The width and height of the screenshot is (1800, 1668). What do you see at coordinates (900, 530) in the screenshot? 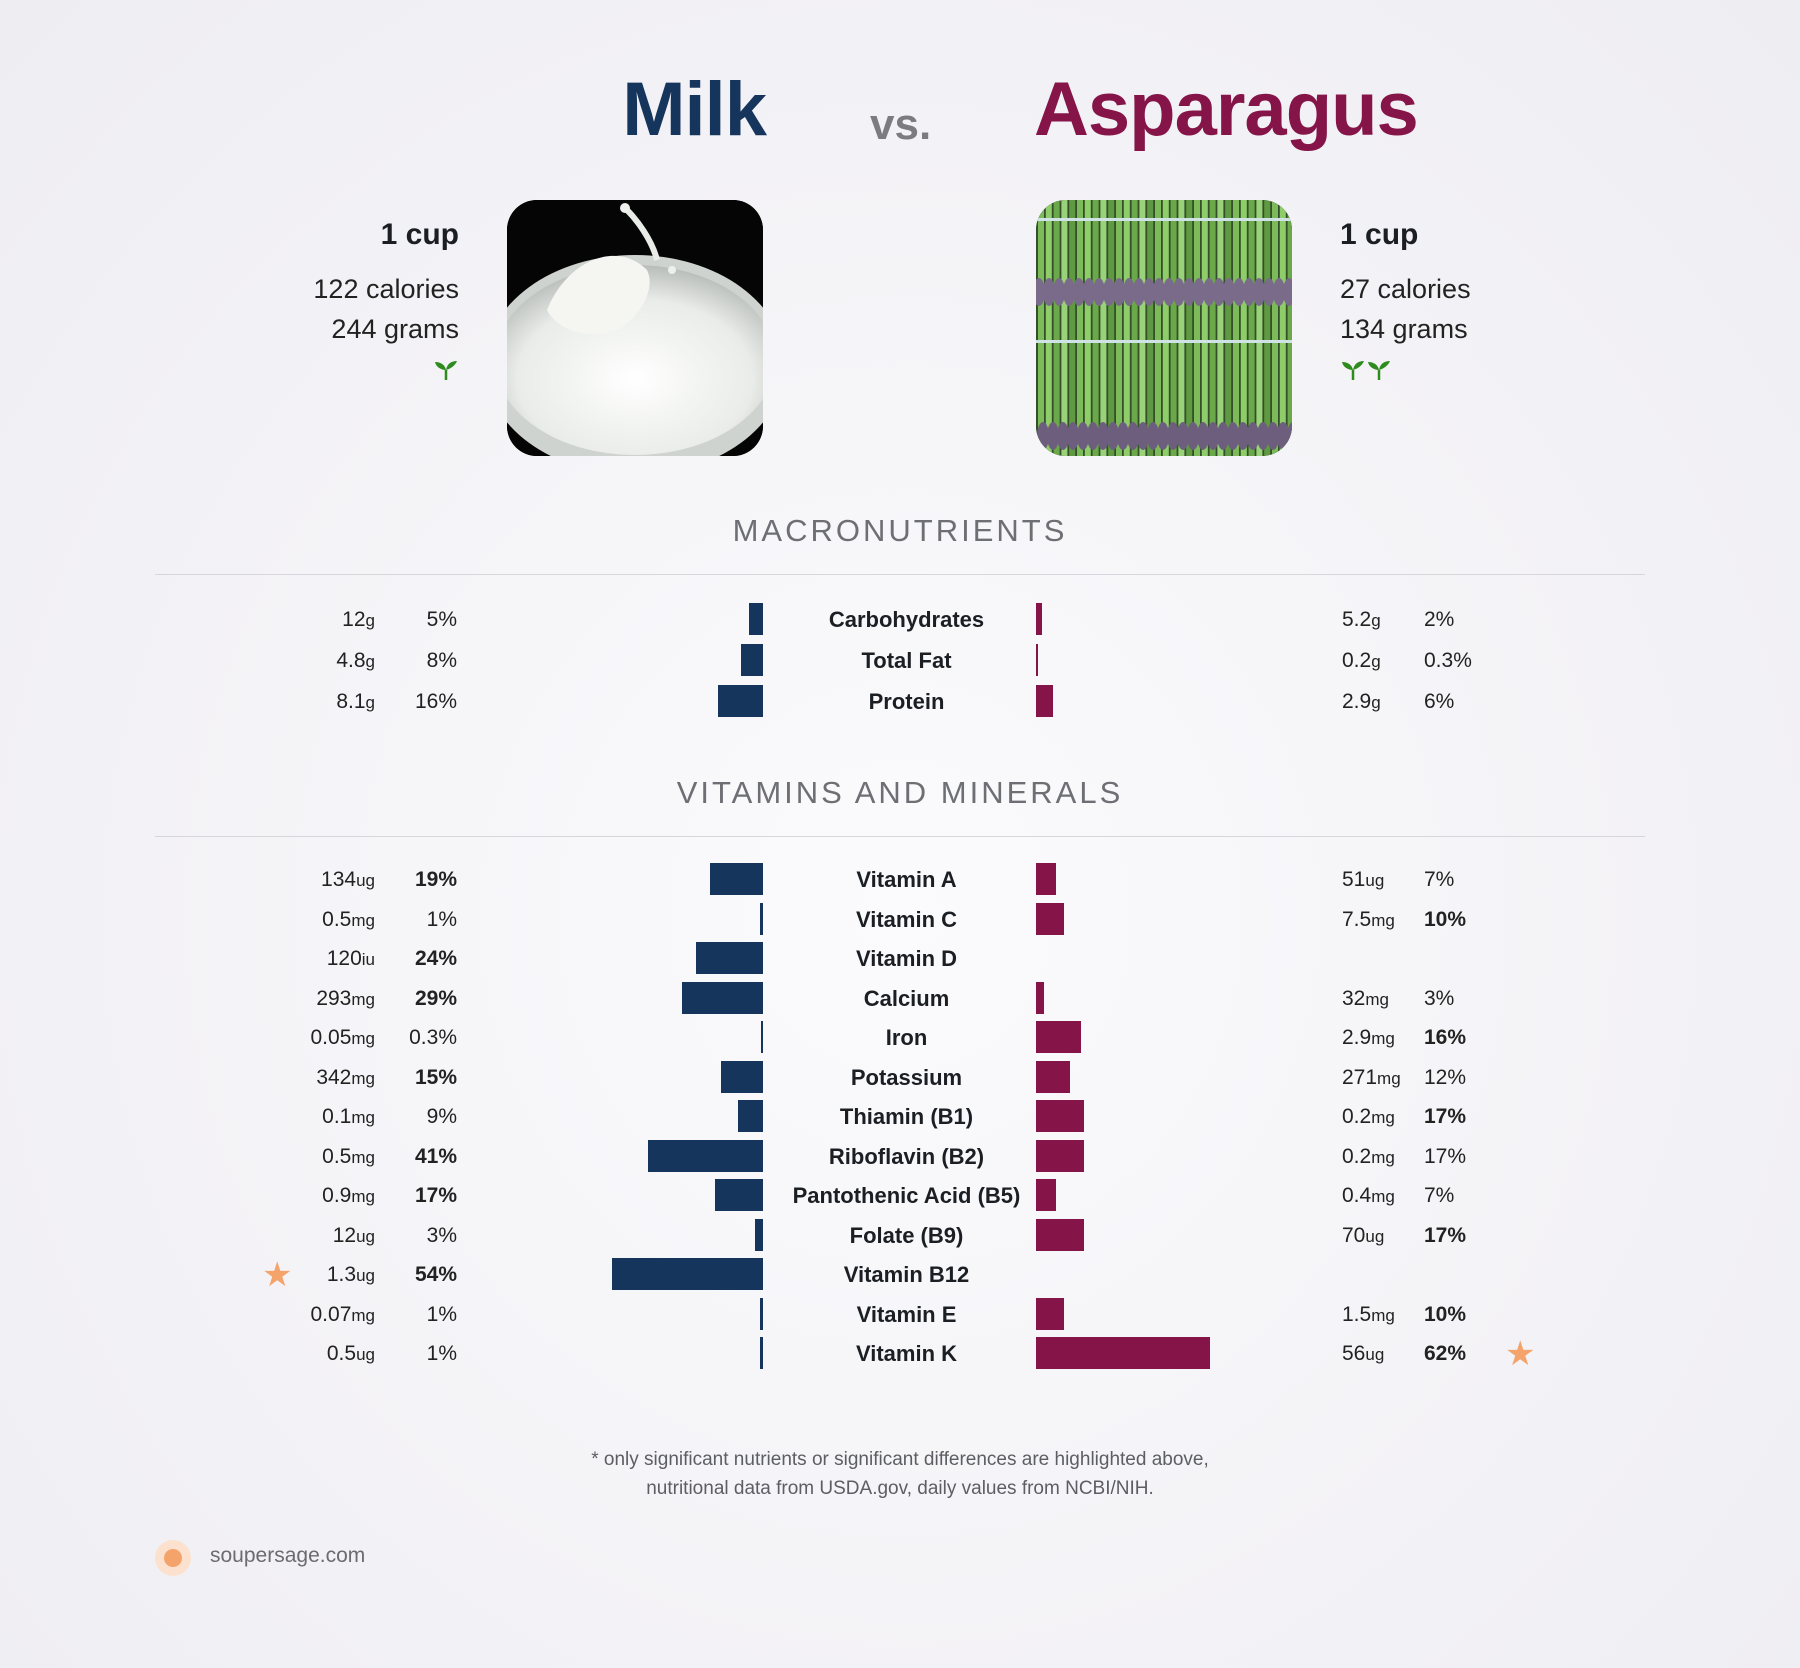
I see `macronutrients-heading: MACRONUTRIENTS` at bounding box center [900, 530].